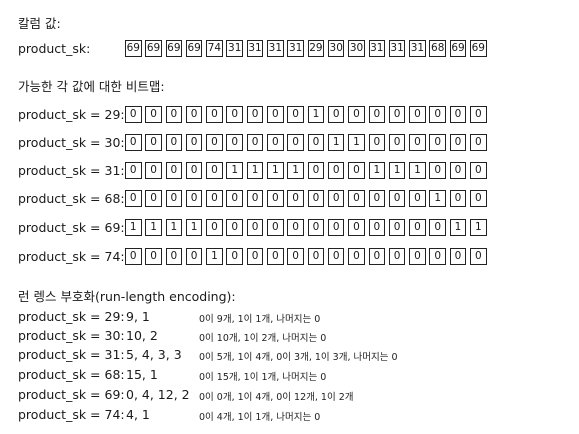  What do you see at coordinates (127, 296) in the screenshot?
I see `rle-heading: 런 렝스 부호화(run-length encoding):` at bounding box center [127, 296].